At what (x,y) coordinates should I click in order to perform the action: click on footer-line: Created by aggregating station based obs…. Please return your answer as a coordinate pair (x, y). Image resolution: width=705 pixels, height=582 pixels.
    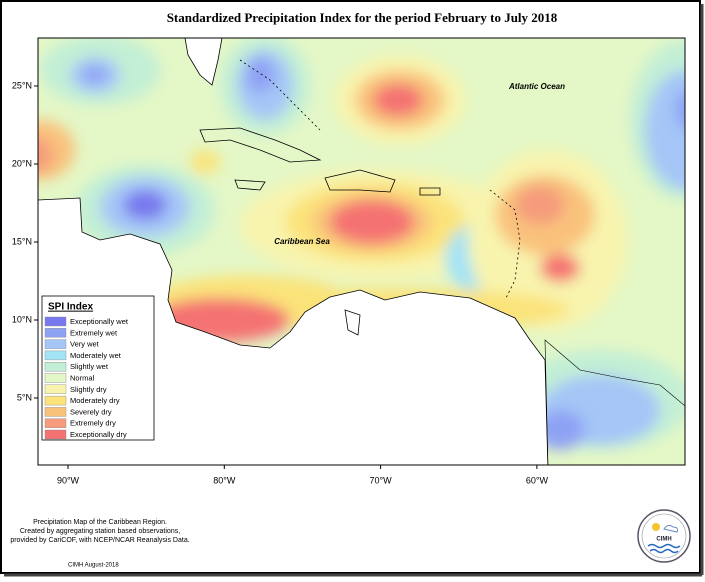
    Looking at the image, I should click on (100, 531).